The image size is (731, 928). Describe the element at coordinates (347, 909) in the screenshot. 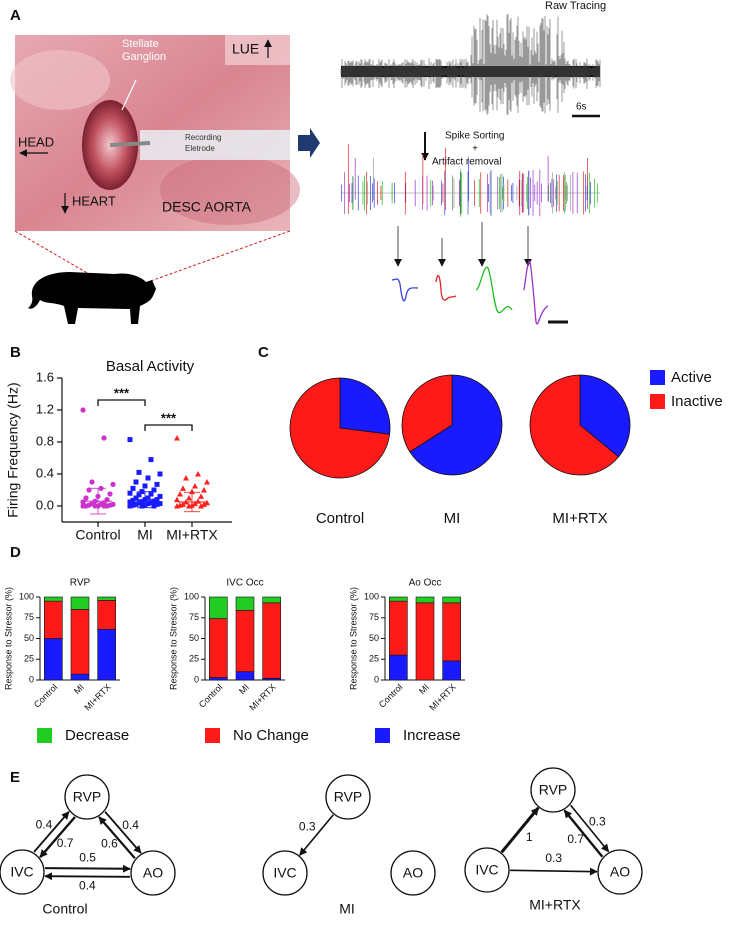

I see `network-title: MI` at that location.